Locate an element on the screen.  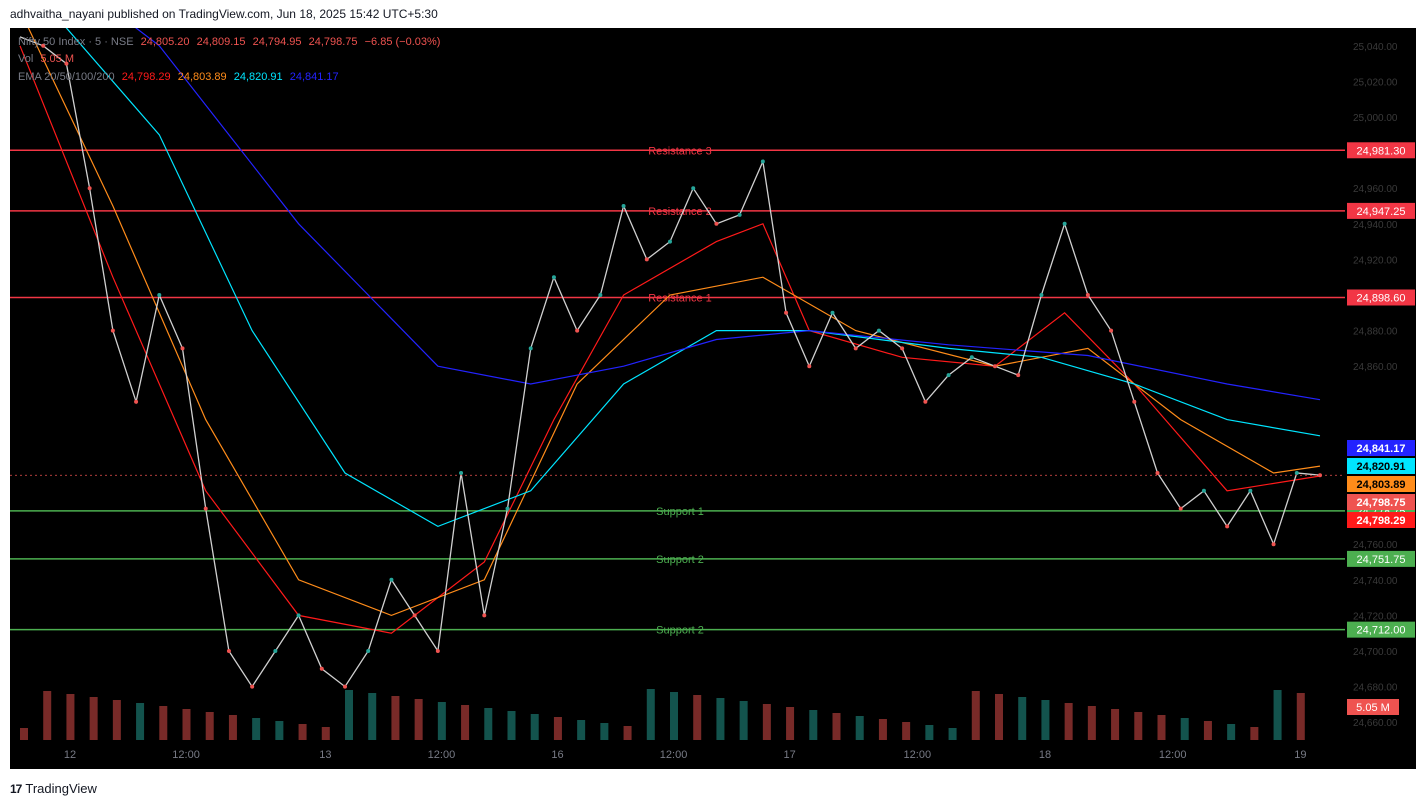
level-name: Resistance 2 is located at coordinates (680, 212).